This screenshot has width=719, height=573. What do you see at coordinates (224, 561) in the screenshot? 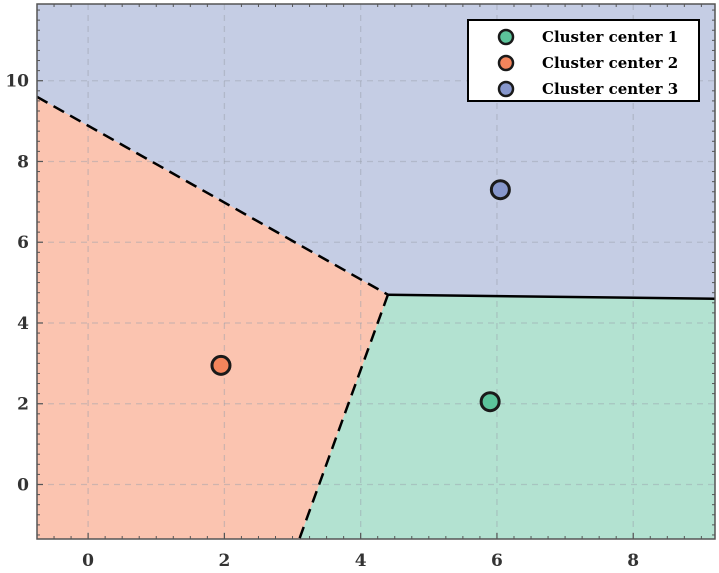
I see `x-tick-label-2: 2` at bounding box center [224, 561].